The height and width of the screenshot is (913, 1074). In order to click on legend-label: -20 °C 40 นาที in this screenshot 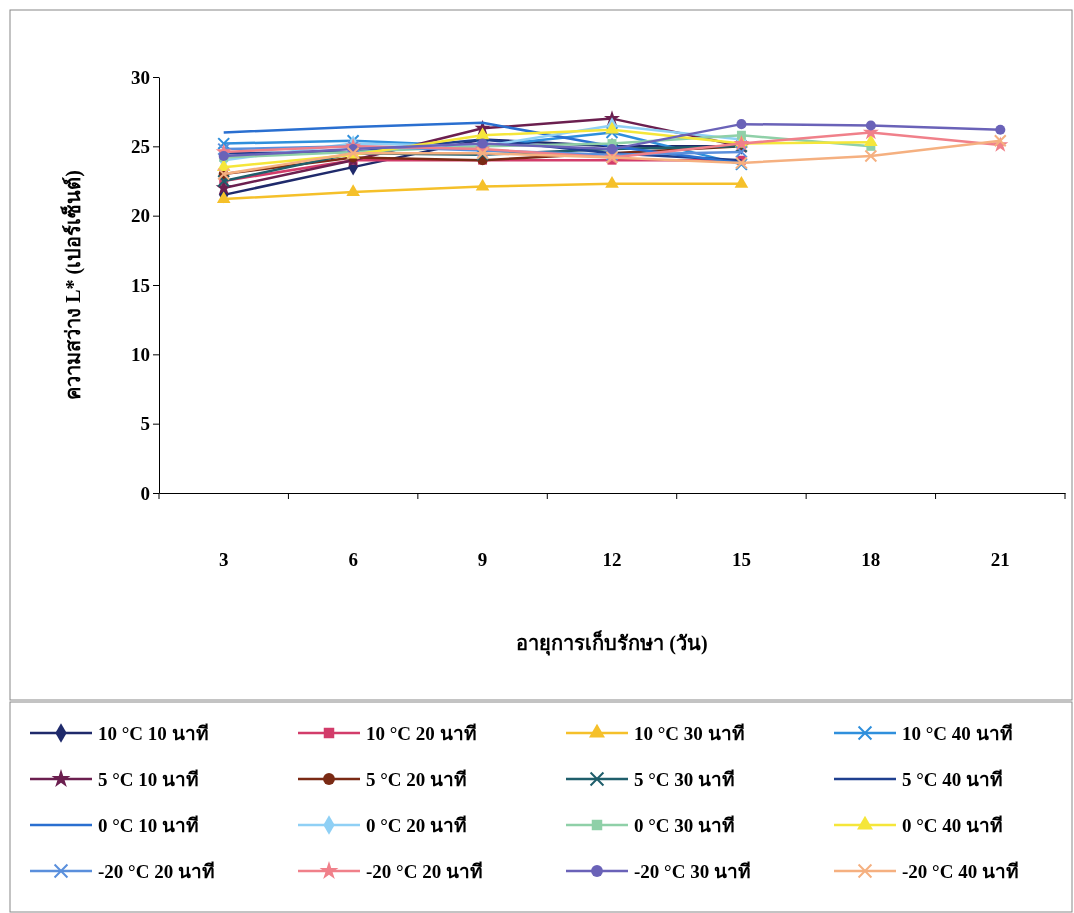, I will do `click(960, 871)`.